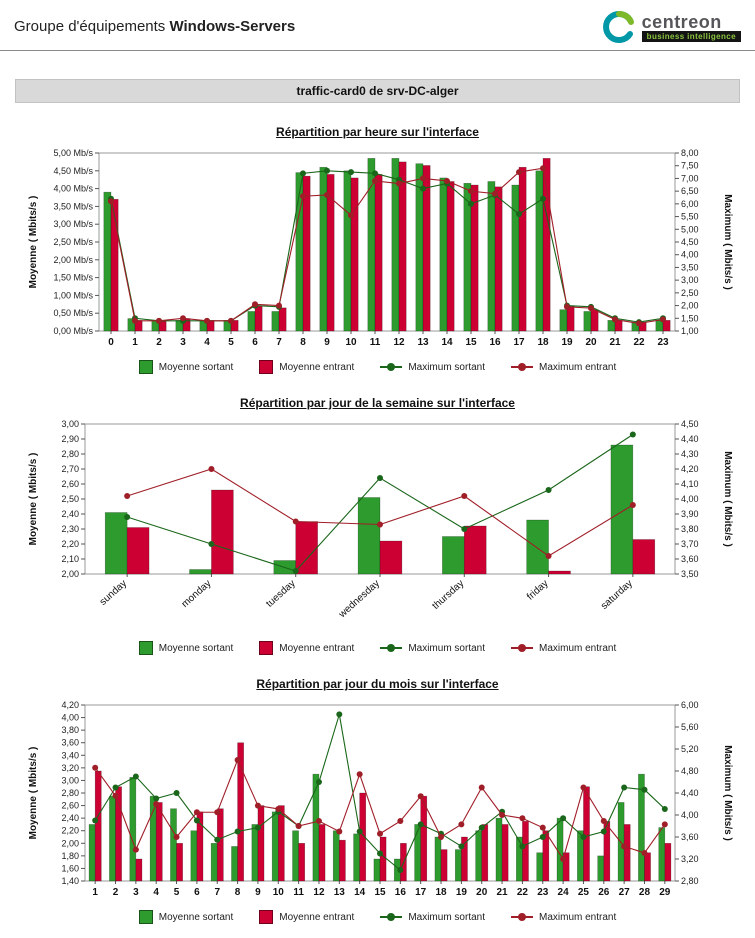  What do you see at coordinates (690, 574) in the screenshot?
I see `svg-text: 3,50` at bounding box center [690, 574].